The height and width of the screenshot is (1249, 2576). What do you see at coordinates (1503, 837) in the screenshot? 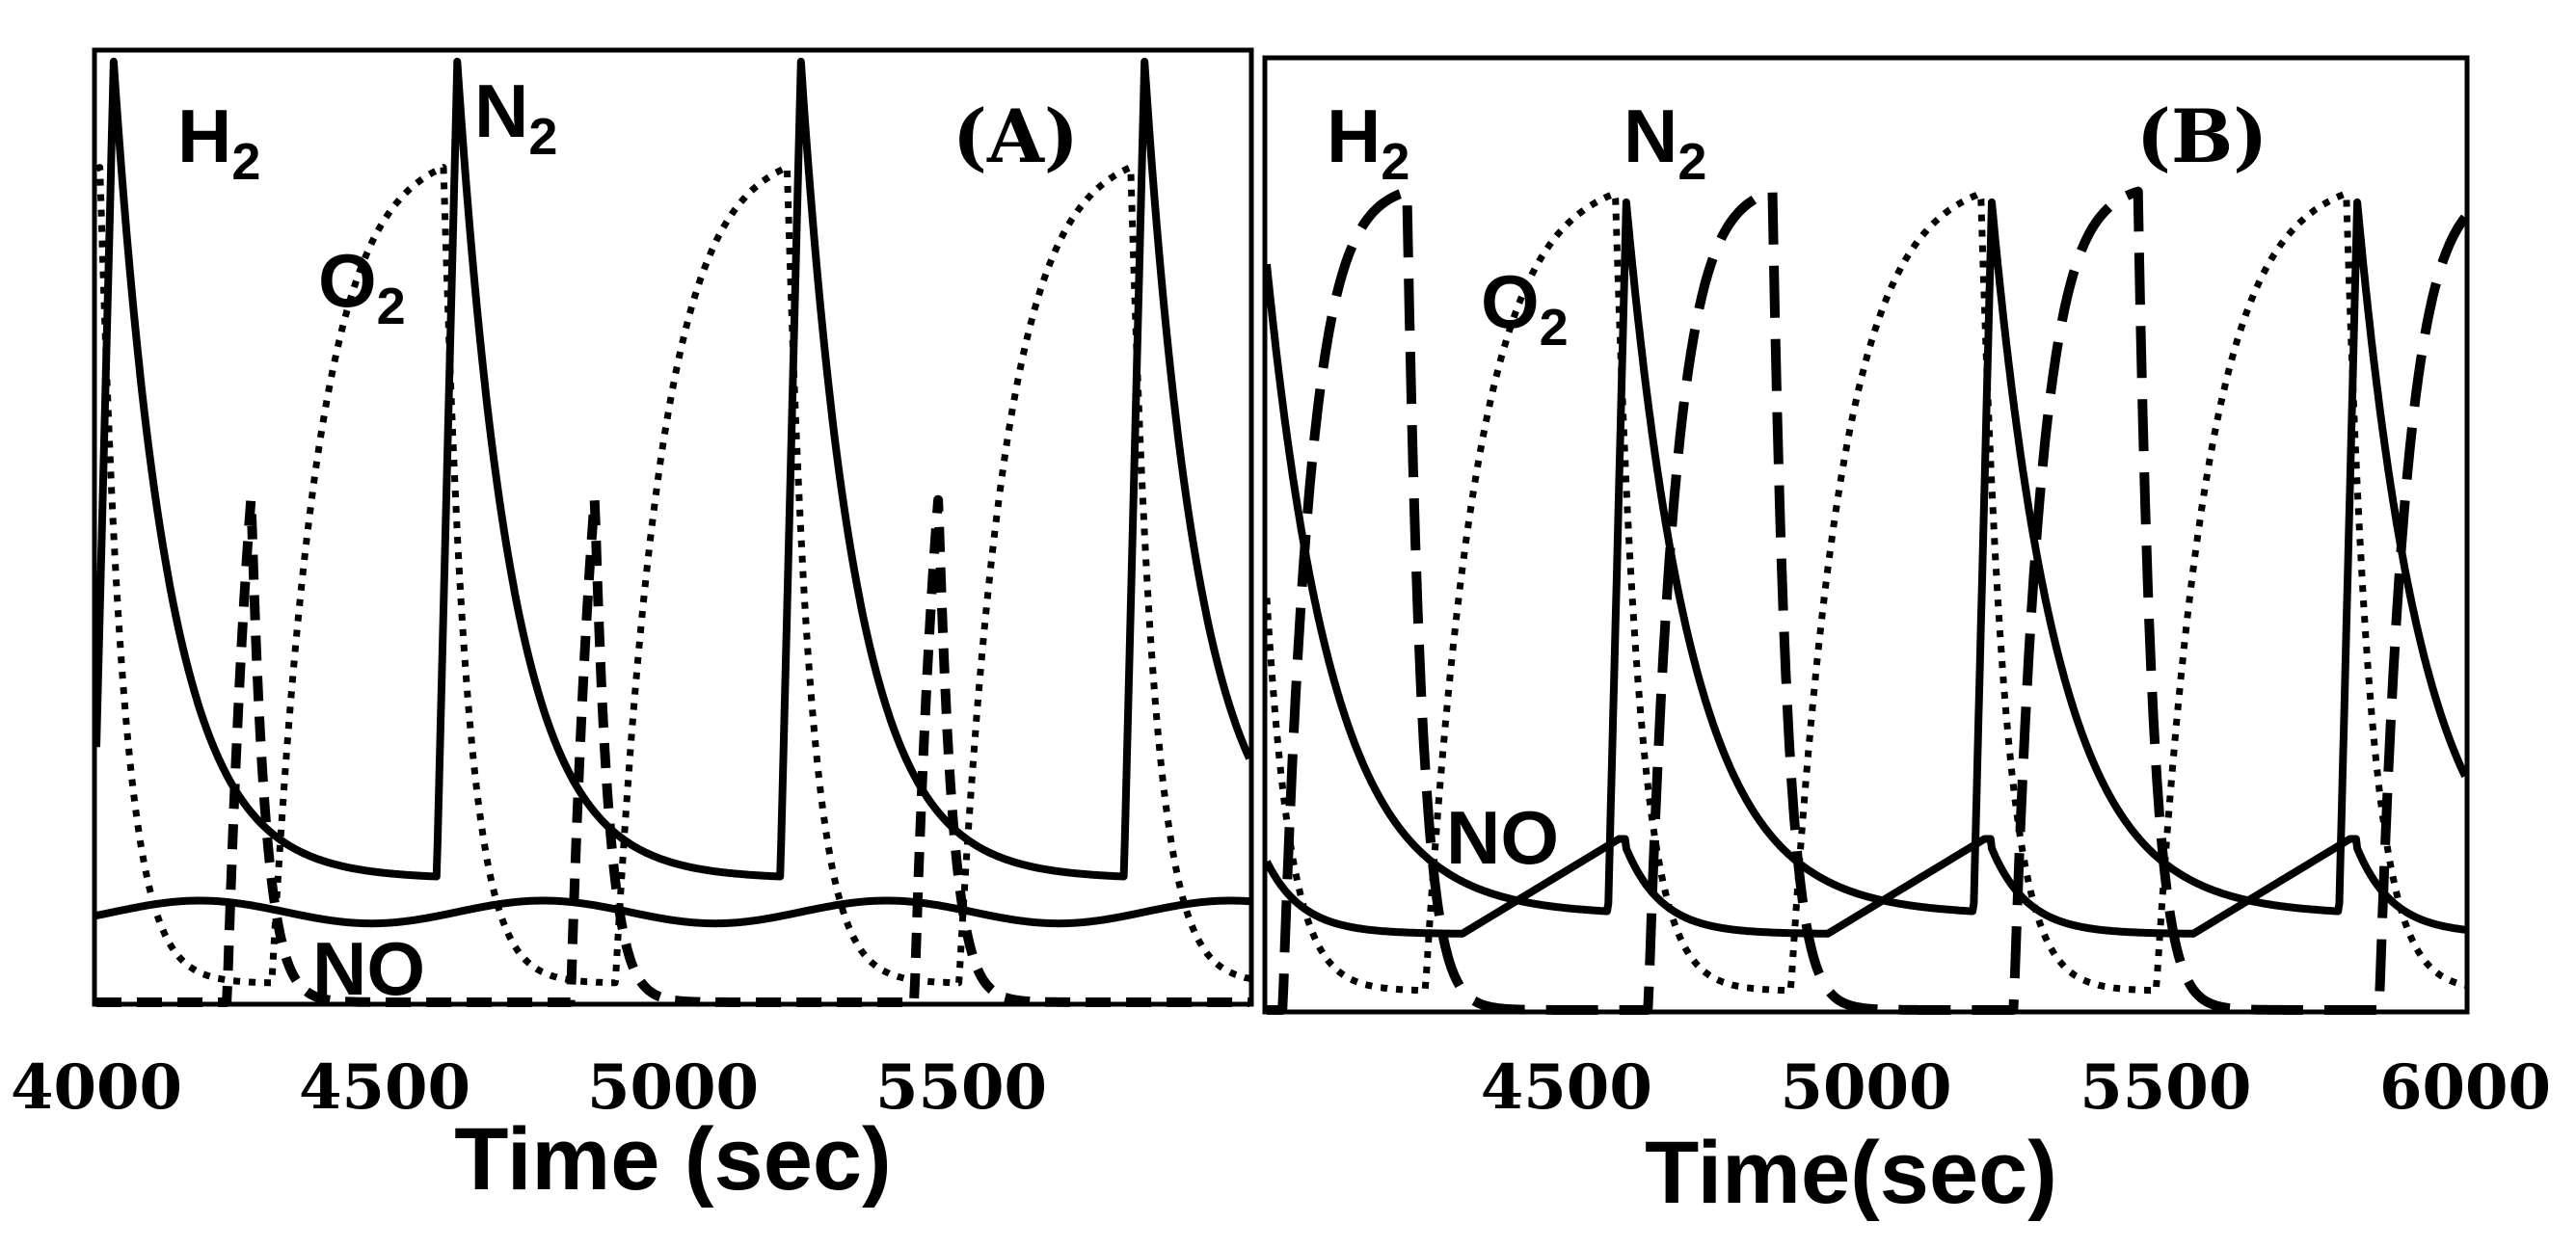
I see `panel-b-no-label: NO` at bounding box center [1503, 837].